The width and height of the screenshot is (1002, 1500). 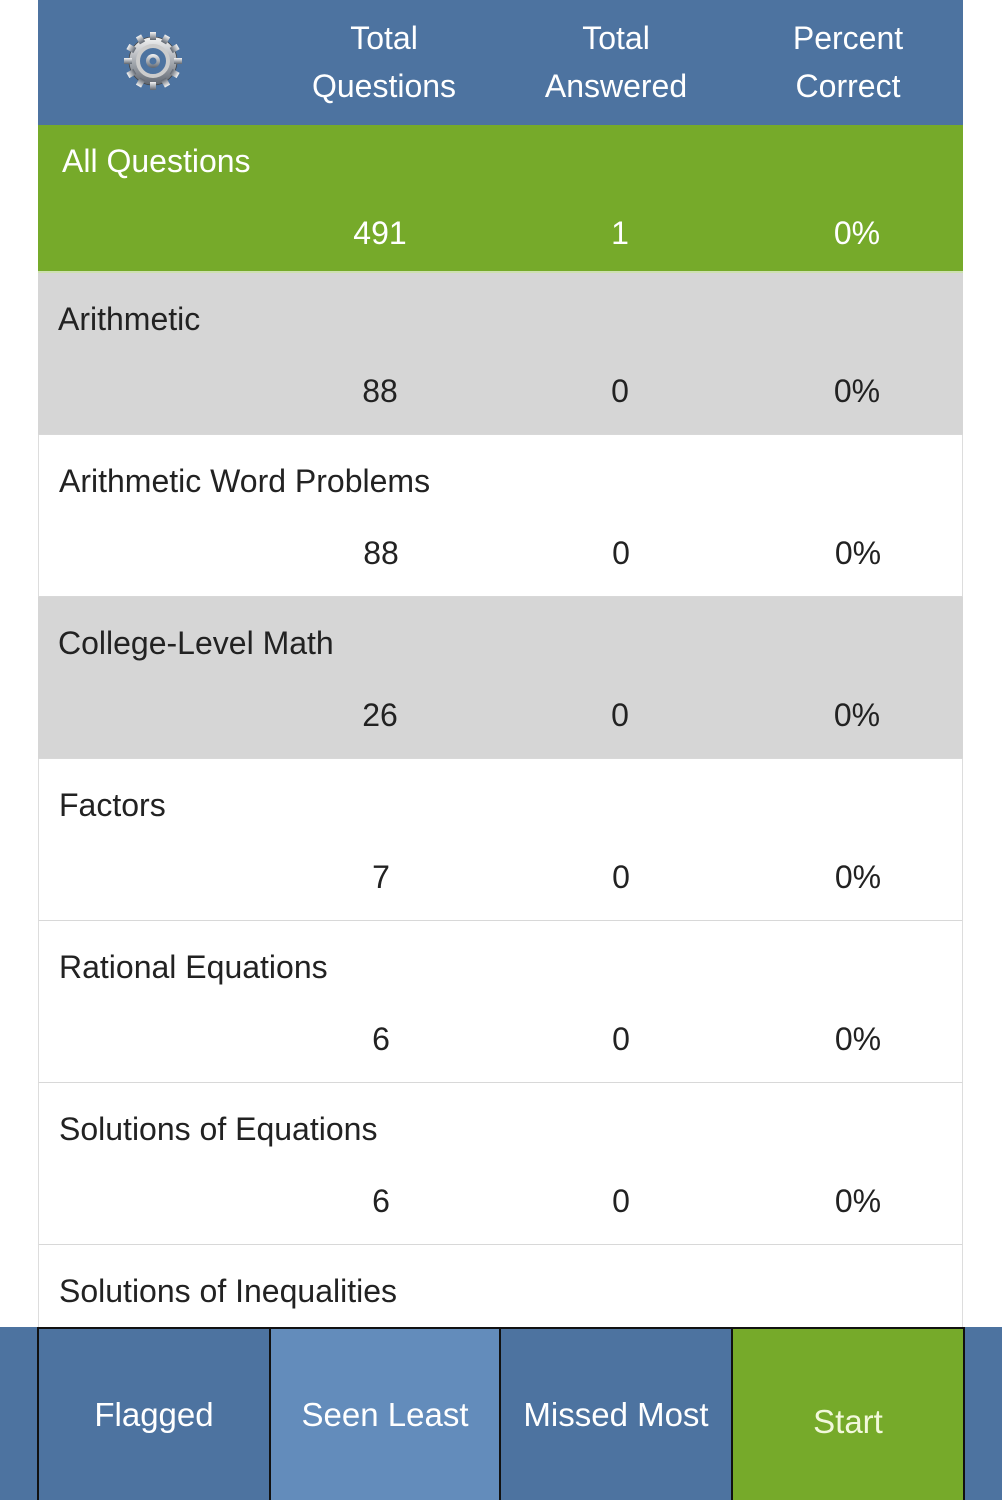 What do you see at coordinates (500, 354) in the screenshot?
I see `category-row: Arithmetic 88 0 0%` at bounding box center [500, 354].